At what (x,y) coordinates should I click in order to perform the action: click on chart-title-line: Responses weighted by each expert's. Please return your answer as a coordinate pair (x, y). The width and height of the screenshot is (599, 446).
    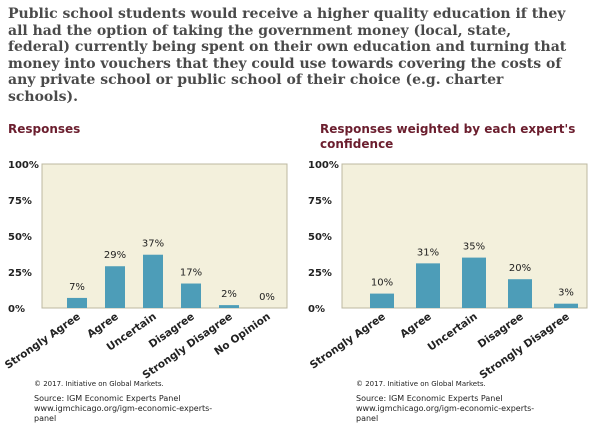
    Looking at the image, I should click on (448, 129).